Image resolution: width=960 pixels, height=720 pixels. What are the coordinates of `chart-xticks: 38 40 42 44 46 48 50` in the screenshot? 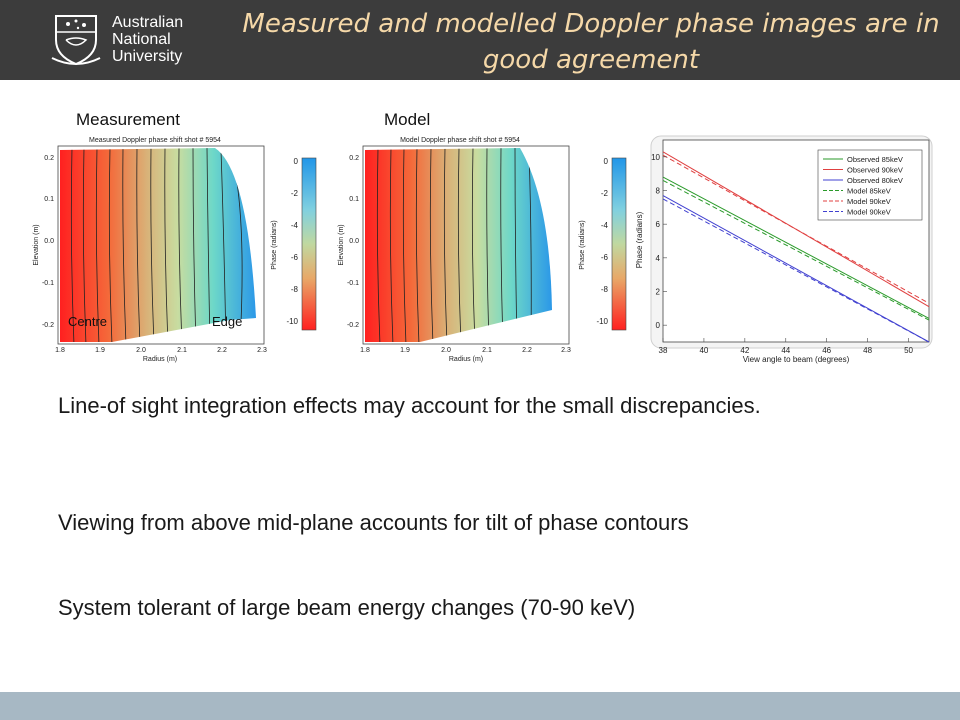 It's located at (786, 346).